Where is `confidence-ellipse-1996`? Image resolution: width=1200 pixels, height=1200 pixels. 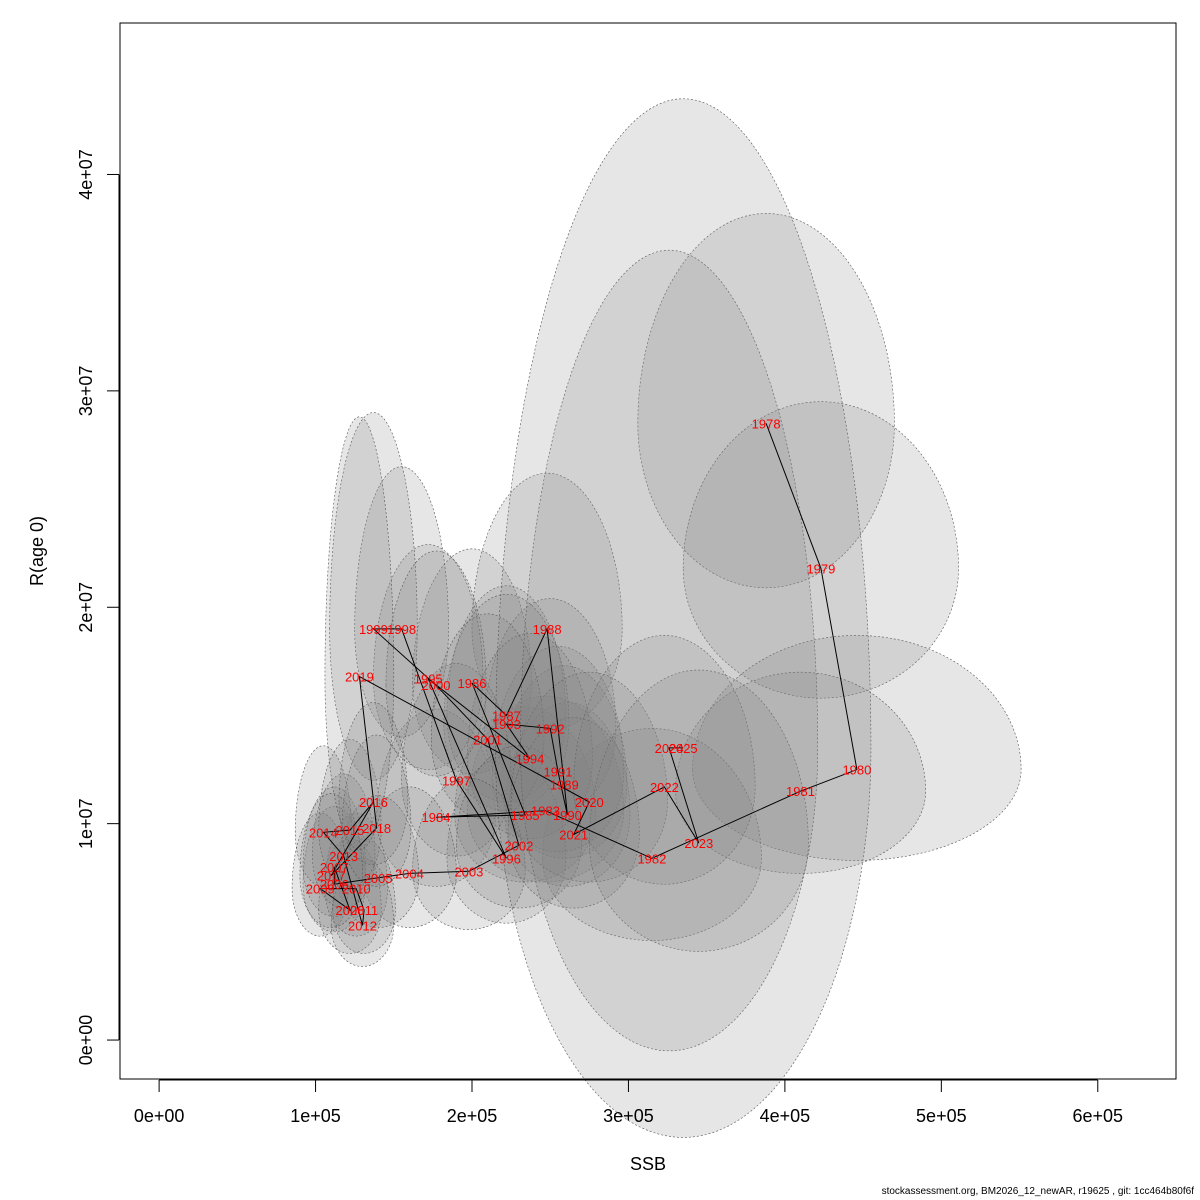 confidence-ellipse-1996 is located at coordinates (506, 840).